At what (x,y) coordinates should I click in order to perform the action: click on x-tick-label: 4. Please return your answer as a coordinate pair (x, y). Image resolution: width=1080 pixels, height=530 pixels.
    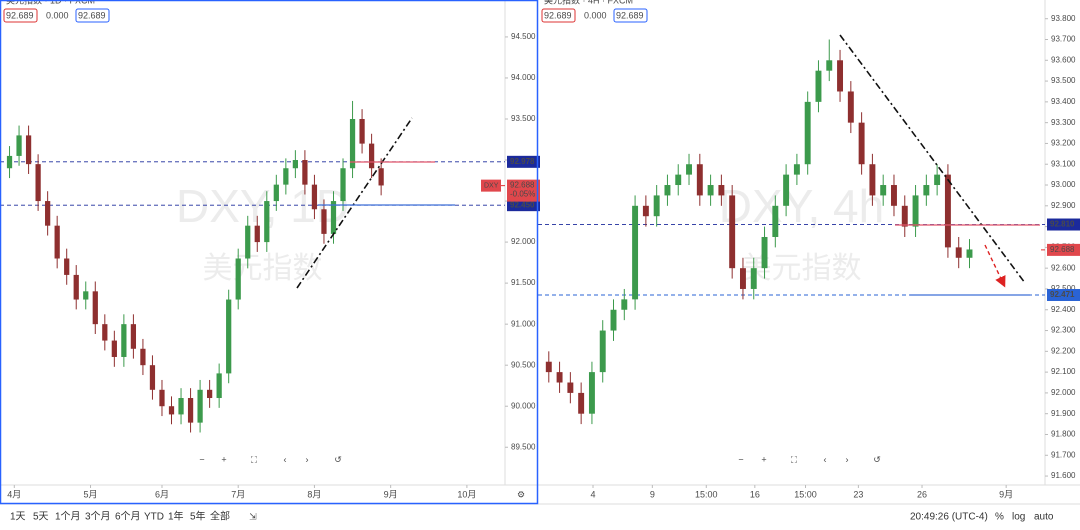
    Looking at the image, I should click on (593, 494).